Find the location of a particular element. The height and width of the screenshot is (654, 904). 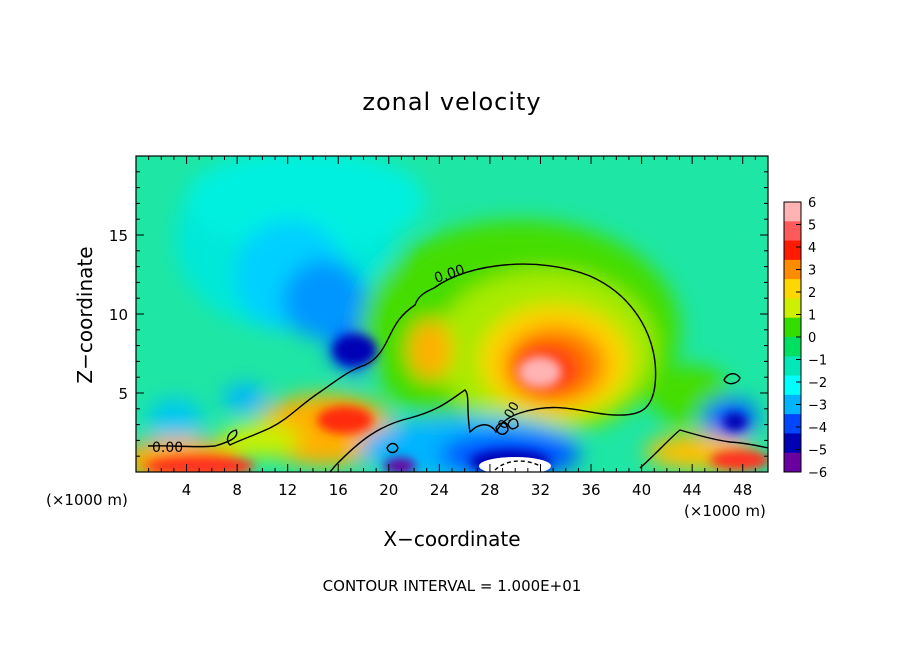

x-tick-label: 20 is located at coordinates (388, 490).